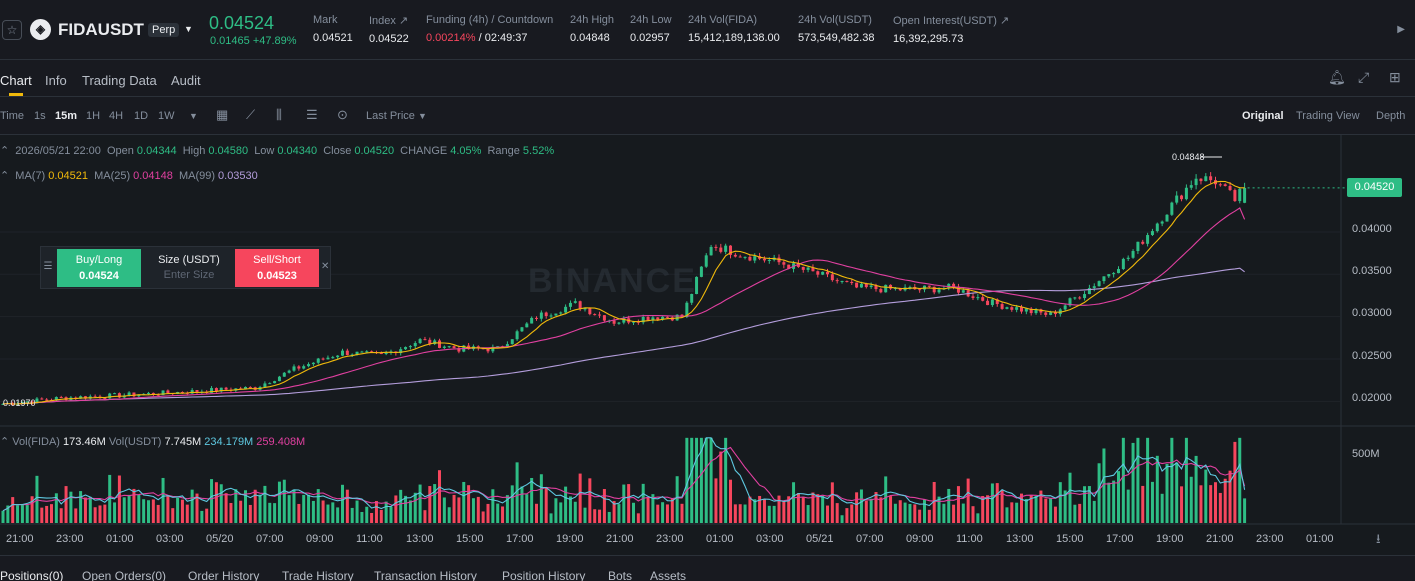 This screenshot has width=1415, height=581. What do you see at coordinates (1401, 29) in the screenshot?
I see `scroll-right-icon: ▶` at bounding box center [1401, 29].